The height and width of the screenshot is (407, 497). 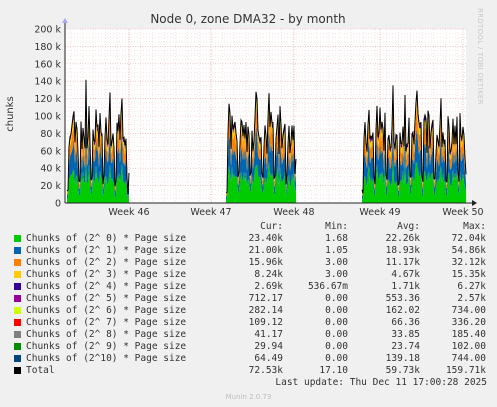 What do you see at coordinates (106, 358) in the screenshot?
I see `legend-label: Chunks of (2^10) * Page size` at bounding box center [106, 358].